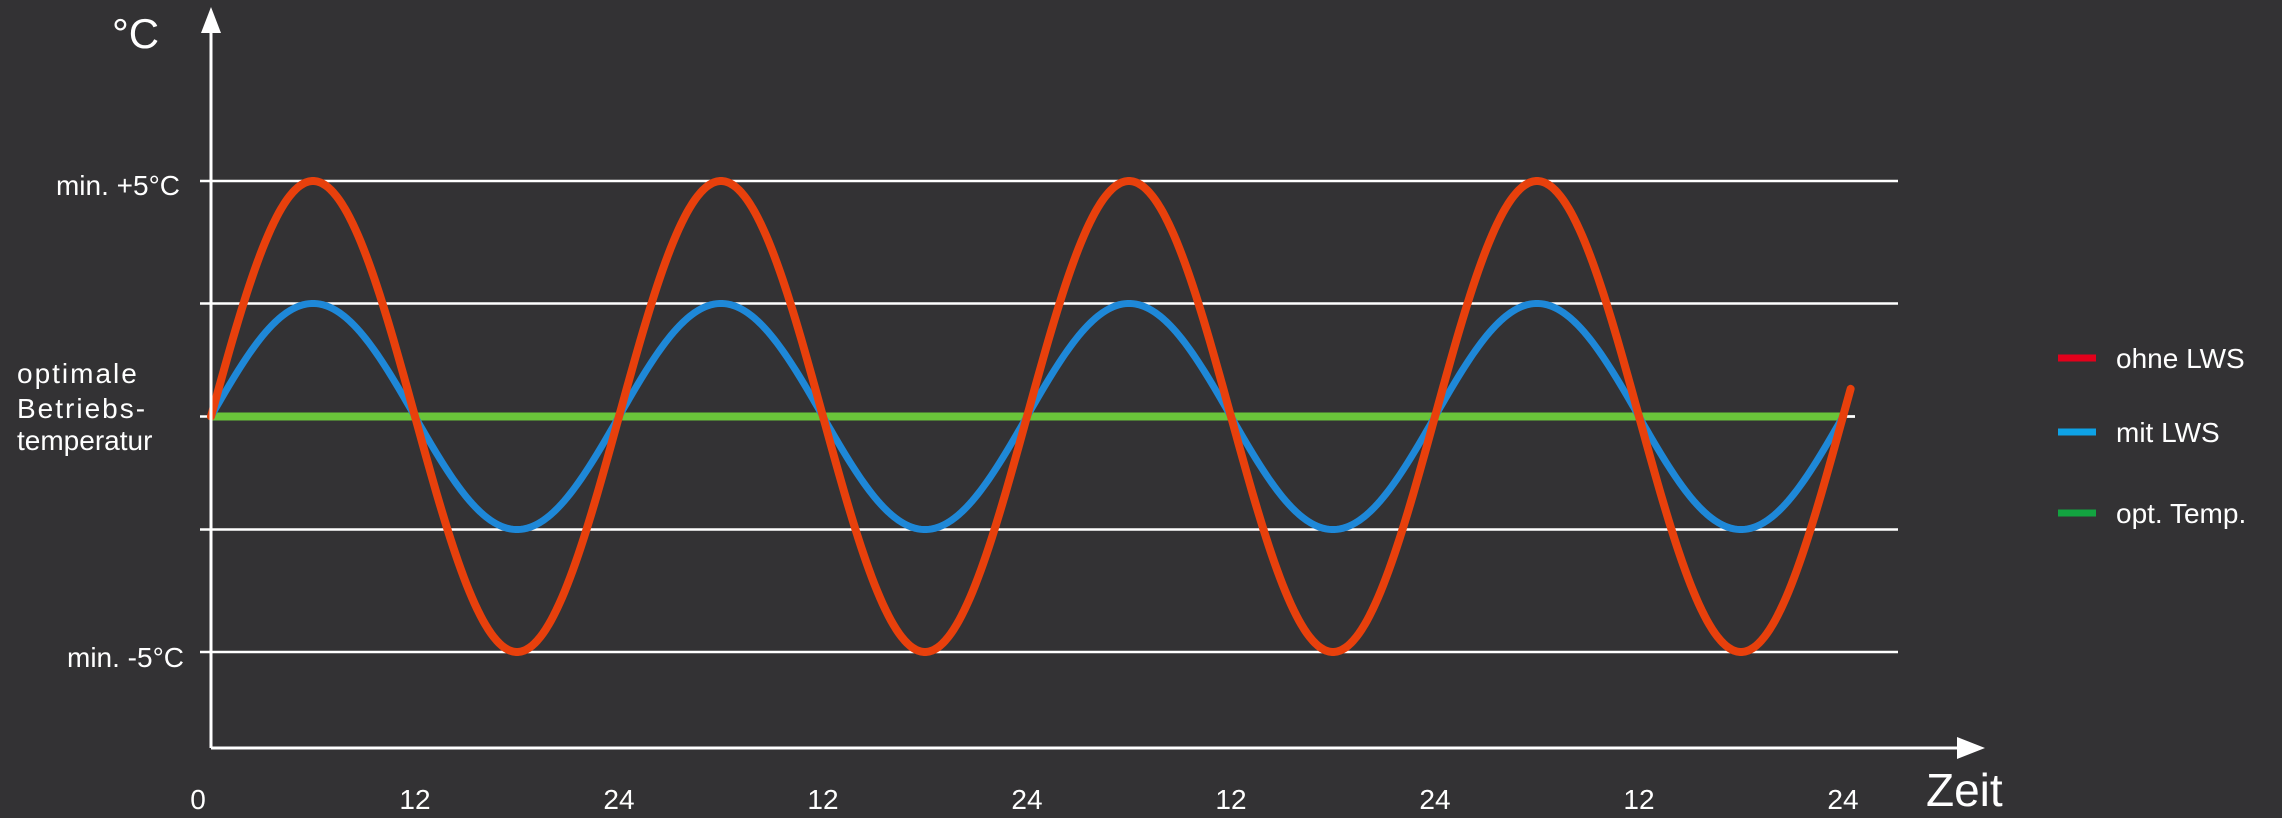 This screenshot has height=818, width=2282. I want to click on y-tick-label-optimal-1: optimale, so click(78, 373).